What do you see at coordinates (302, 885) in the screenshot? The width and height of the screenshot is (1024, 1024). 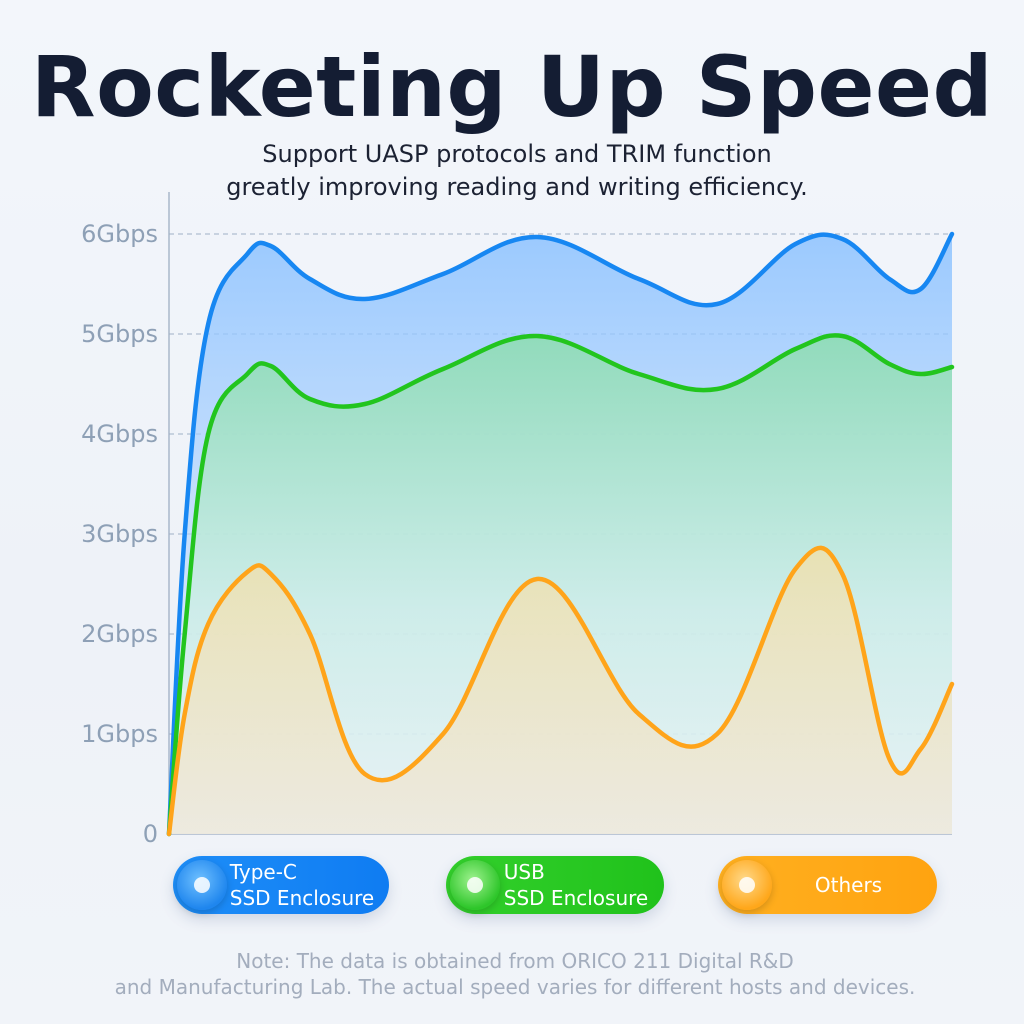 I see `legend-typec-label: Type-C SSD Enclosure` at bounding box center [302, 885].